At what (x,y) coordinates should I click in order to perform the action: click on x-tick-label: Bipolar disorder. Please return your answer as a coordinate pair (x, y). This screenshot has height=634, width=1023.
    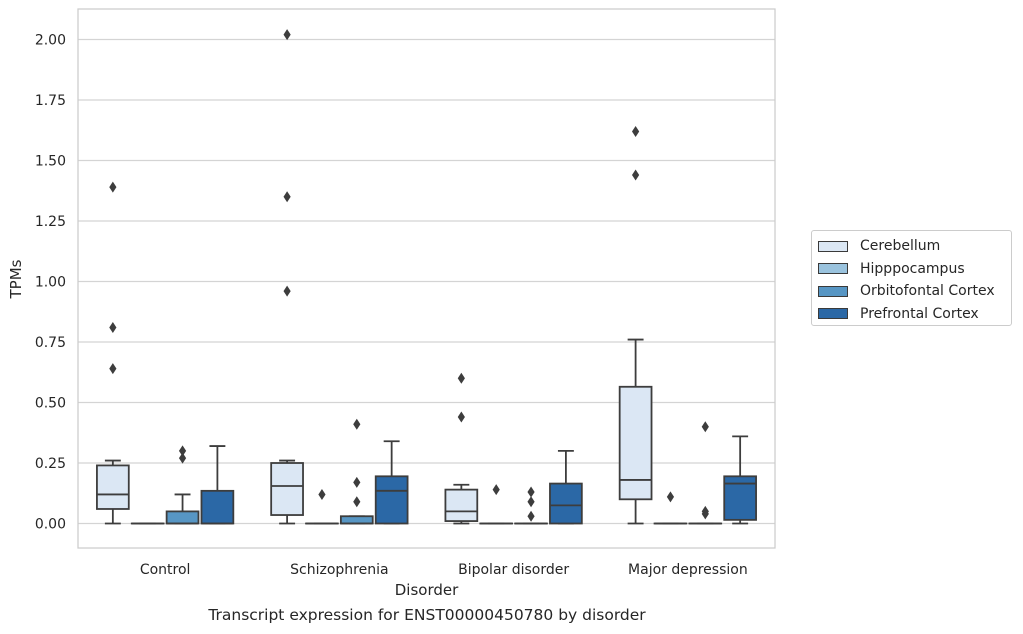
    Looking at the image, I should click on (513, 570).